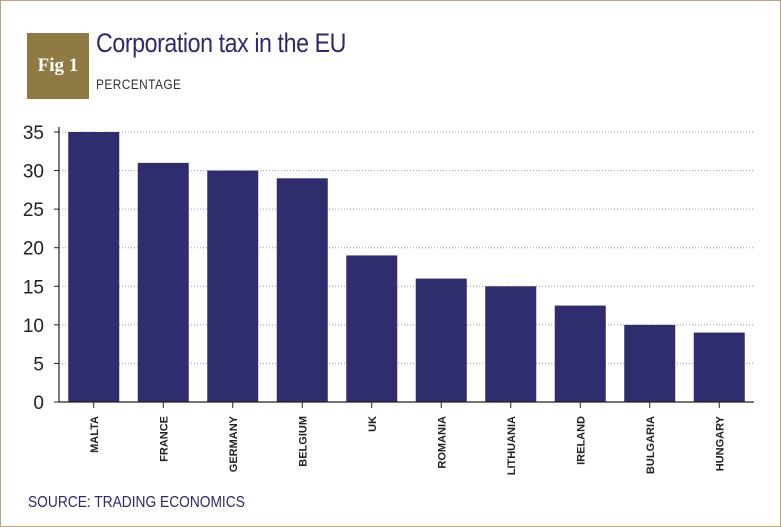  What do you see at coordinates (58, 66) in the screenshot?
I see `figure-badge: Fig 1` at bounding box center [58, 66].